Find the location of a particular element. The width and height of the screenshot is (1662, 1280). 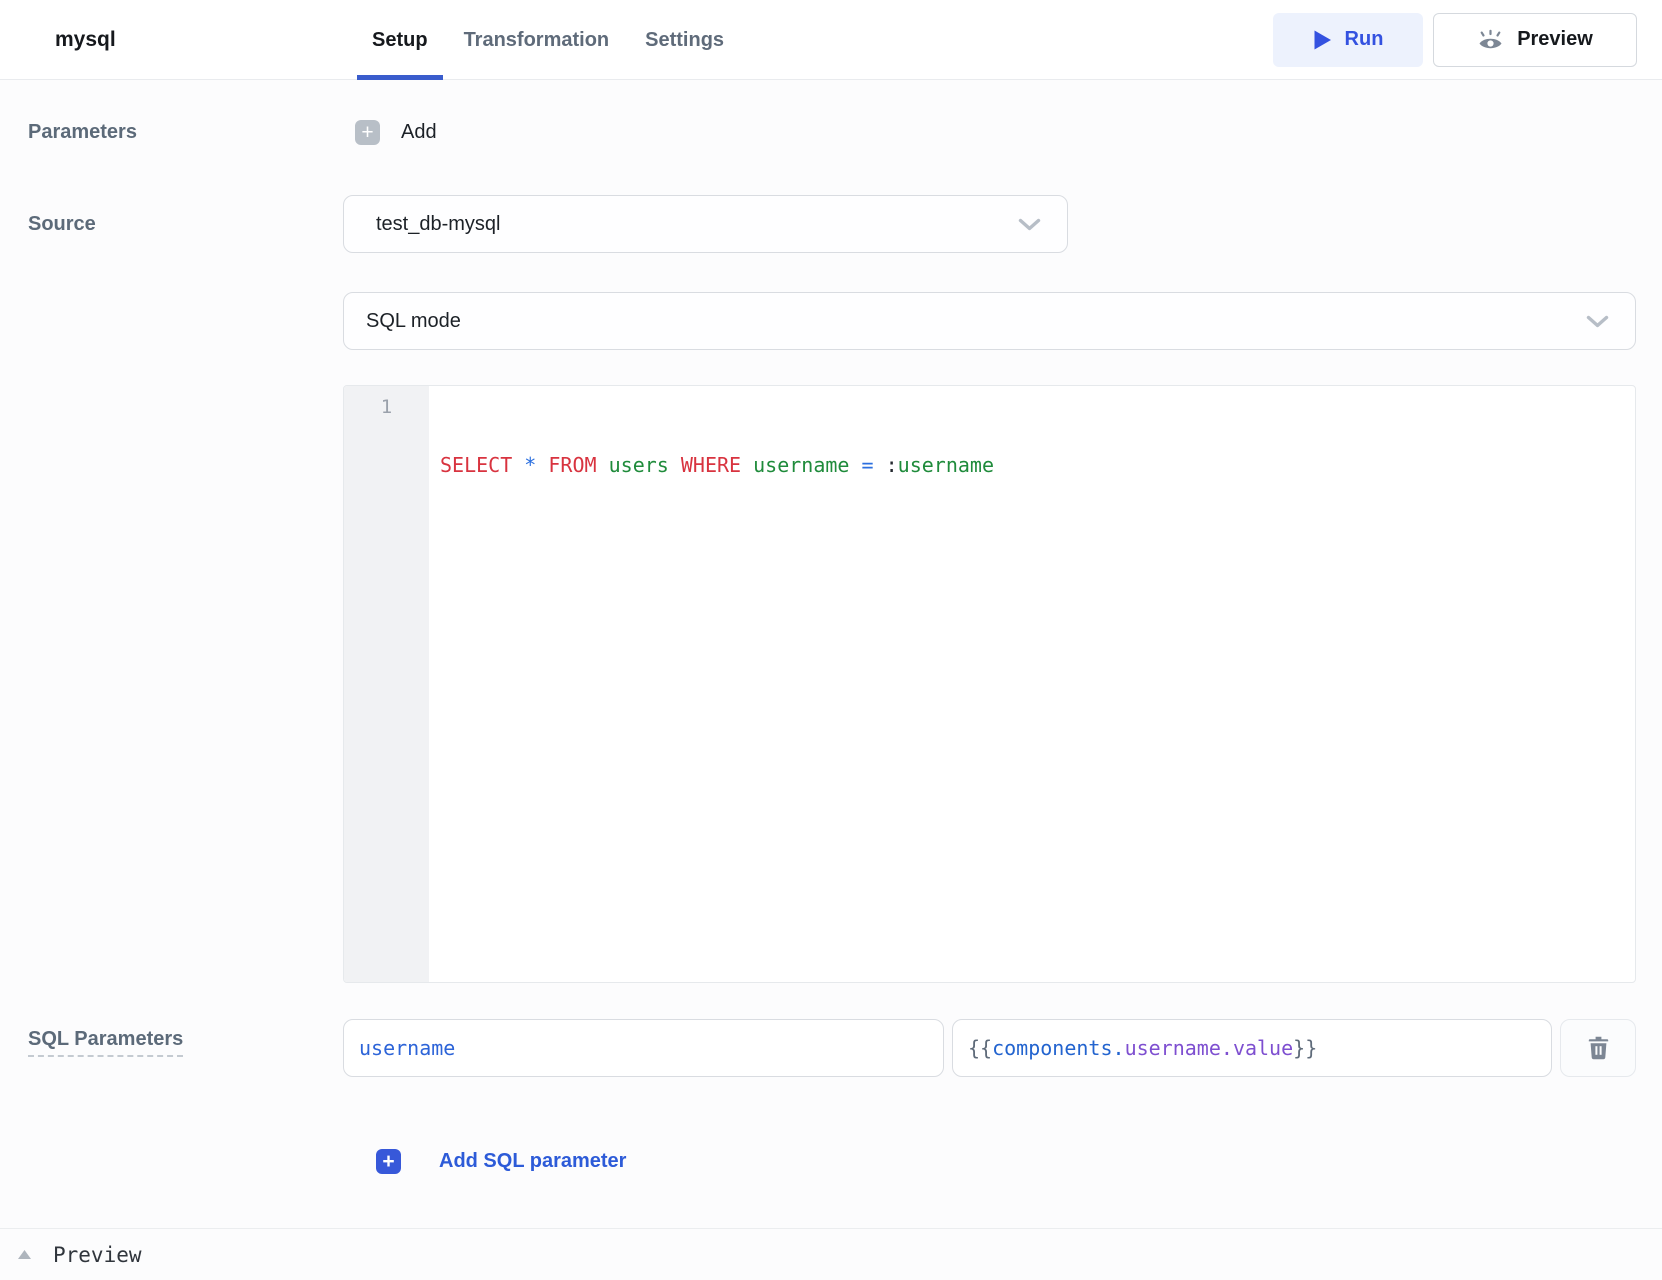

parameters-row: Parameters + Add is located at coordinates (831, 132).